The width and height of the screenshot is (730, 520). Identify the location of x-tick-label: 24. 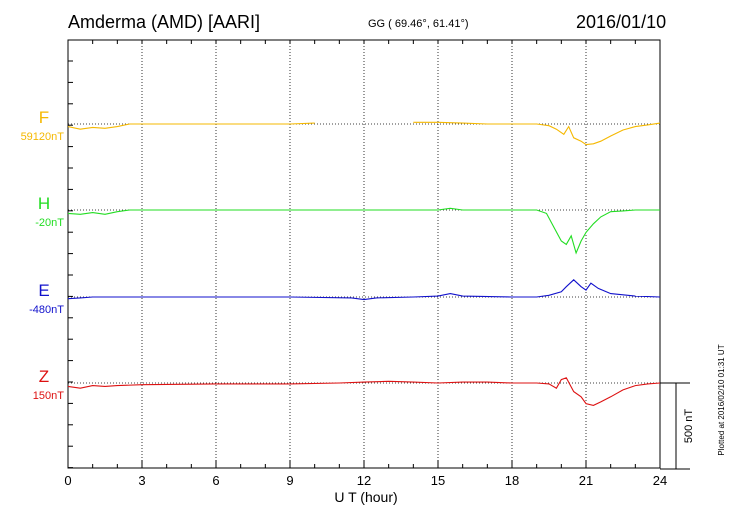
(660, 480).